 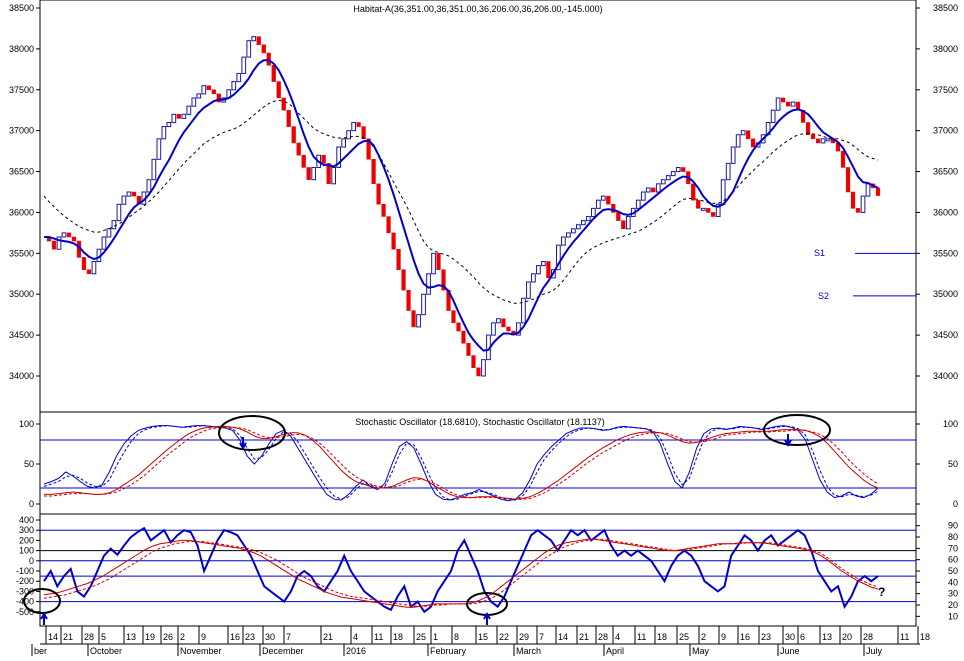 What do you see at coordinates (21, 90) in the screenshot?
I see `price-ytick-label-left: 37500` at bounding box center [21, 90].